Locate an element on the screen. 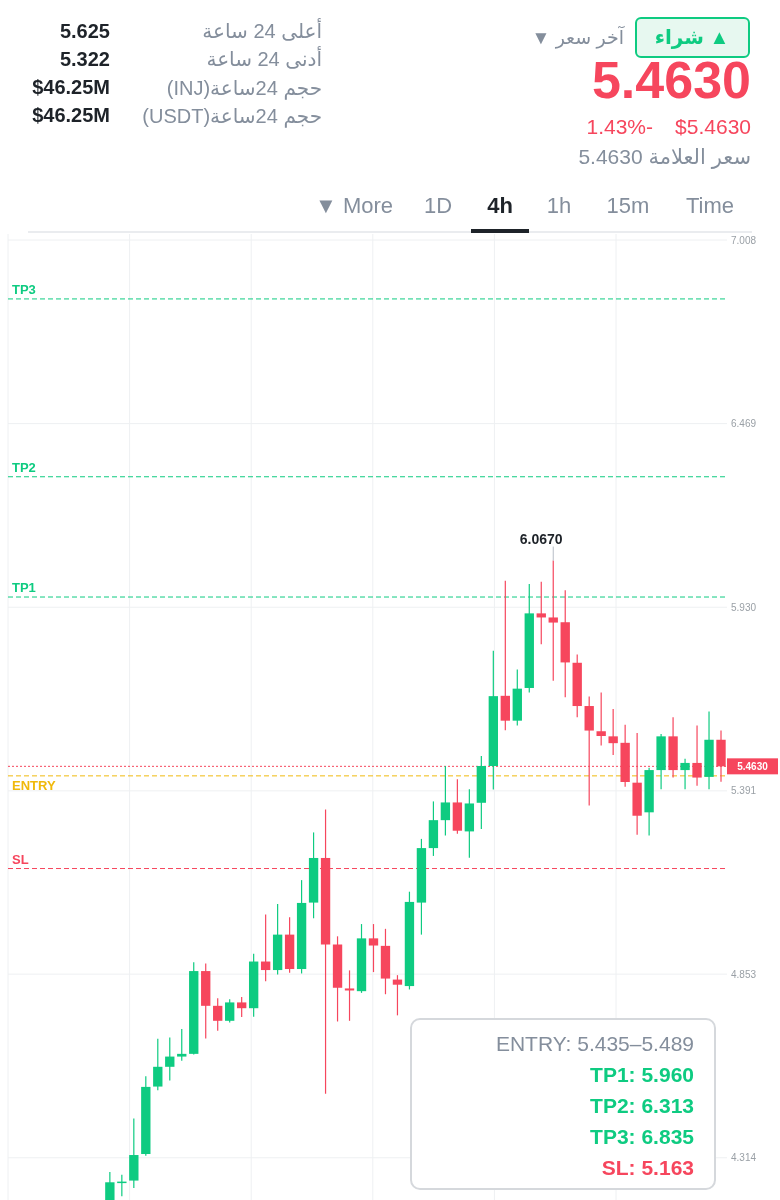 The height and width of the screenshot is (1200, 780). text: Time is located at coordinates (710, 205).